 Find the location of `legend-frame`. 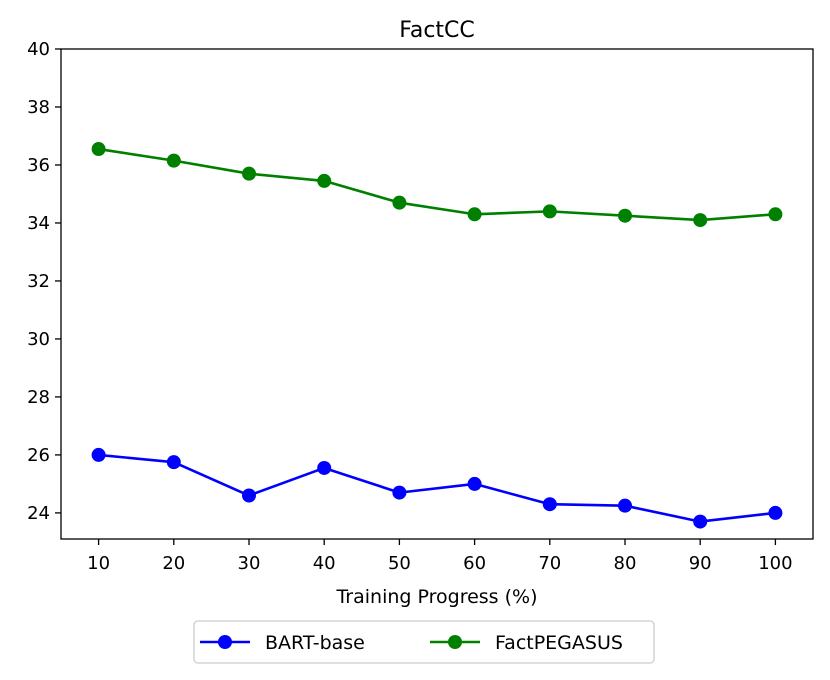

legend-frame is located at coordinates (424, 642).